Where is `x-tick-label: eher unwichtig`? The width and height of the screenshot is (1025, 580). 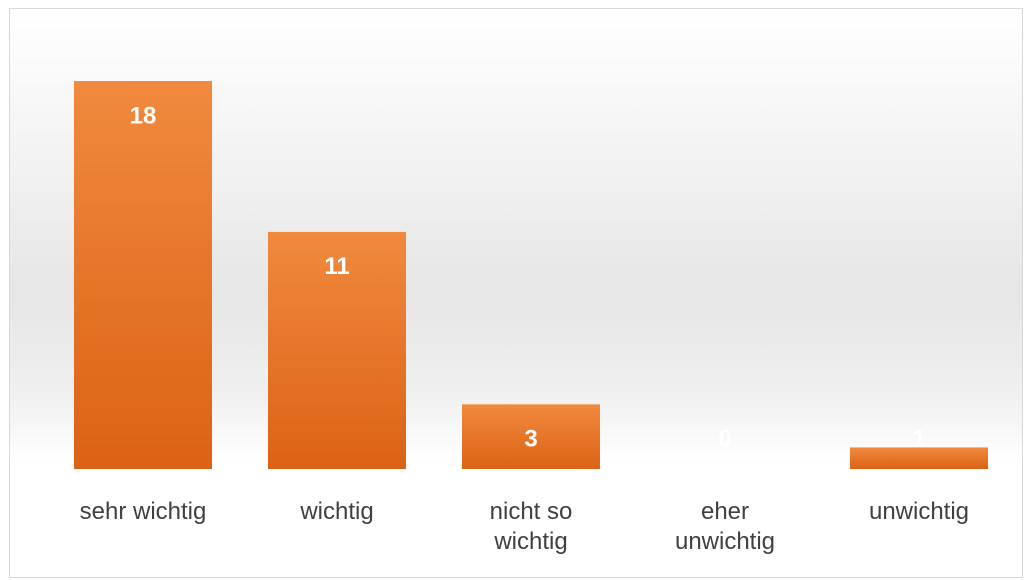 x-tick-label: eher unwichtig is located at coordinates (725, 526).